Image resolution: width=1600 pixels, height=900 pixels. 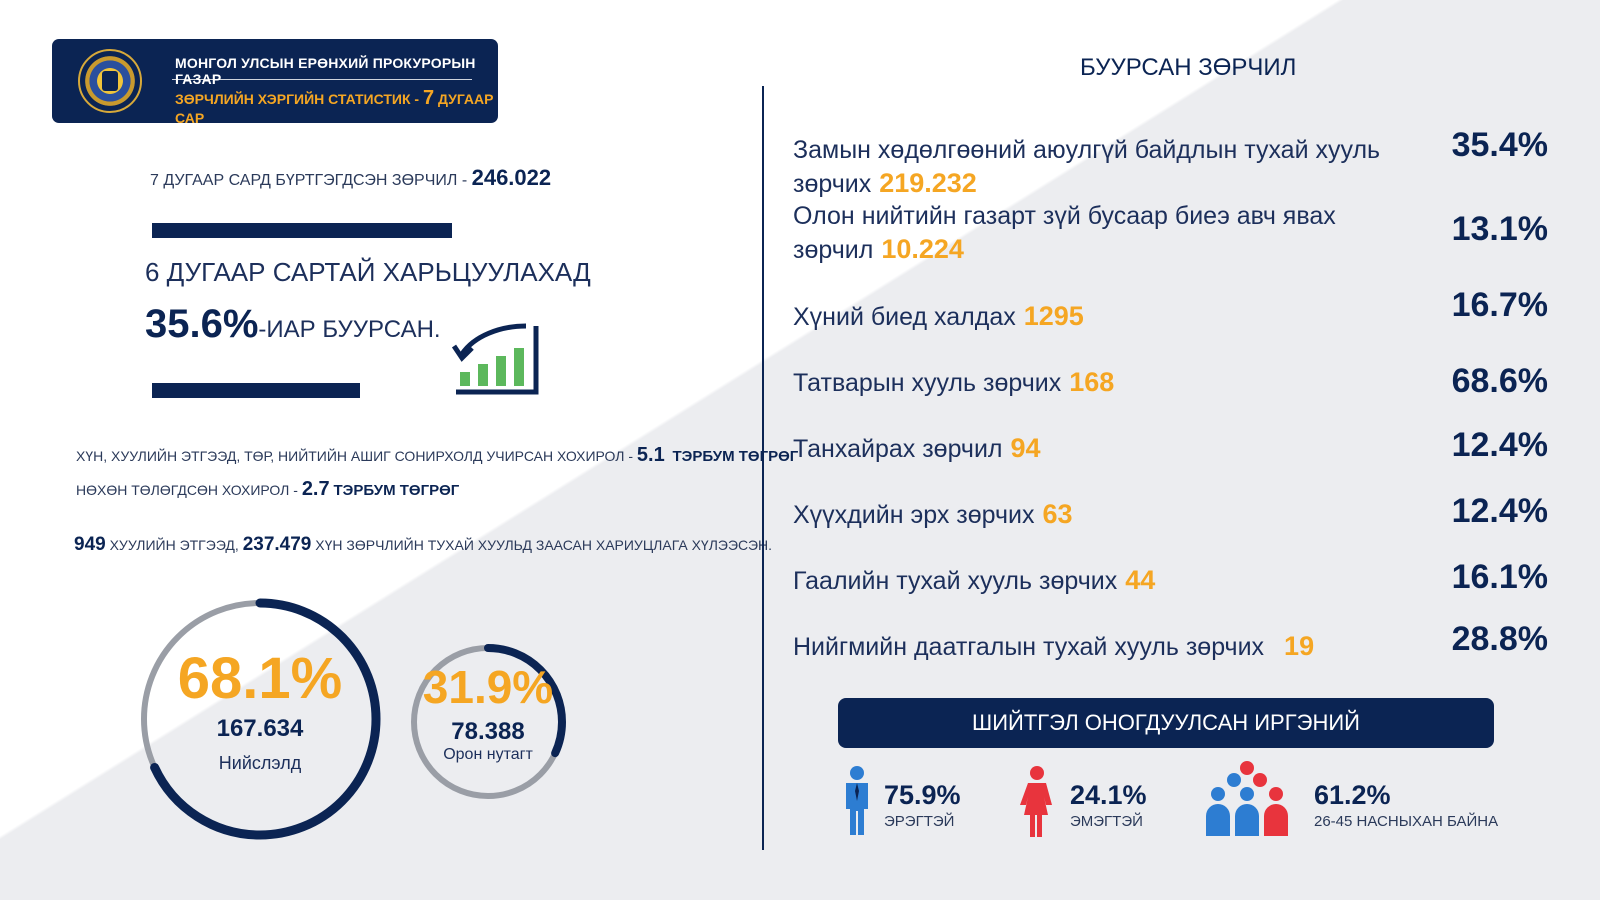 What do you see at coordinates (1036, 801) in the screenshot?
I see `female-icon` at bounding box center [1036, 801].